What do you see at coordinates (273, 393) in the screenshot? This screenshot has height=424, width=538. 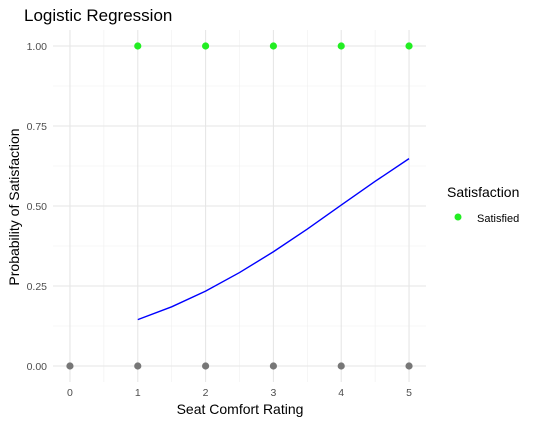 I see `x-tick-label: 3` at bounding box center [273, 393].